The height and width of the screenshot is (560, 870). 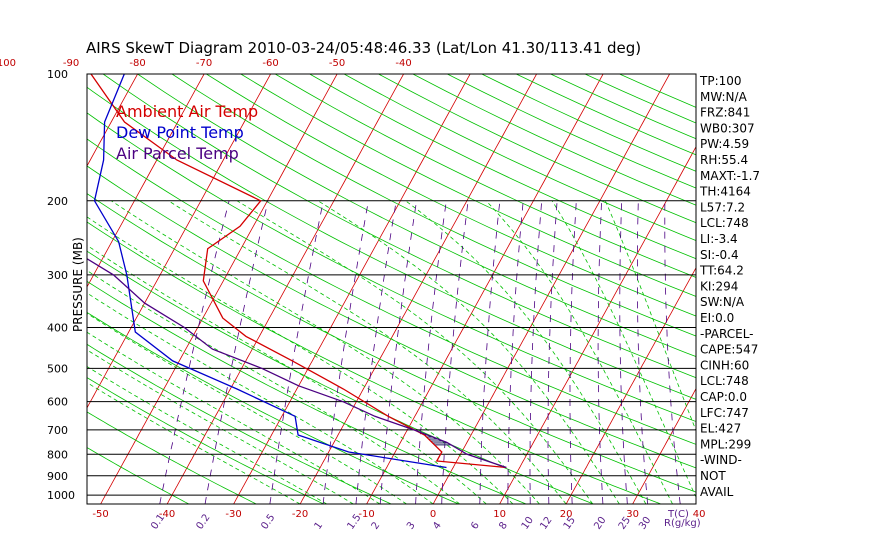 What do you see at coordinates (721, 271) in the screenshot?
I see `stat-line: TT:64.2` at bounding box center [721, 271].